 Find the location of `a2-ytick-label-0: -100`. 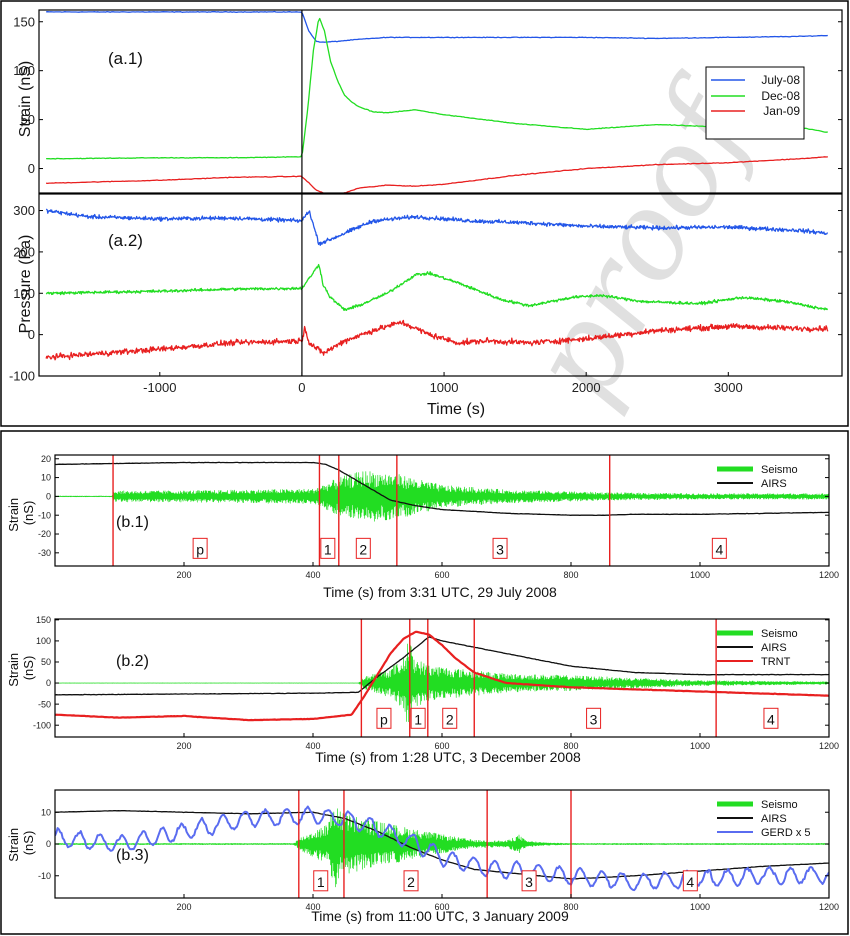

a2-ytick-label-0: -100 is located at coordinates (22, 376).